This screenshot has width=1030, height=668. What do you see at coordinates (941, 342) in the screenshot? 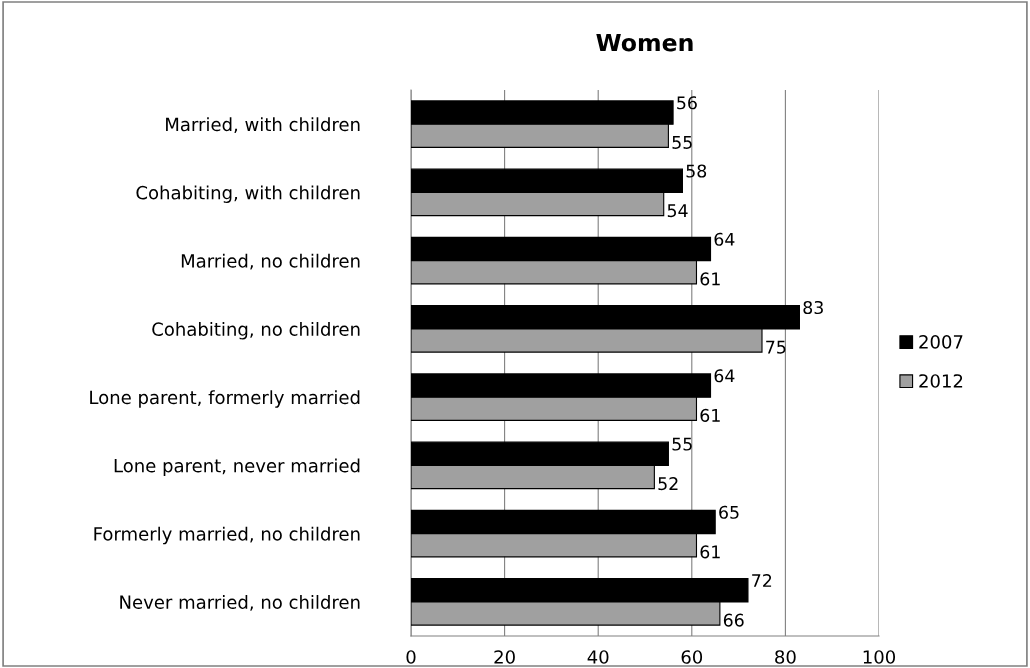
I see `legend-label: 2007` at bounding box center [941, 342].